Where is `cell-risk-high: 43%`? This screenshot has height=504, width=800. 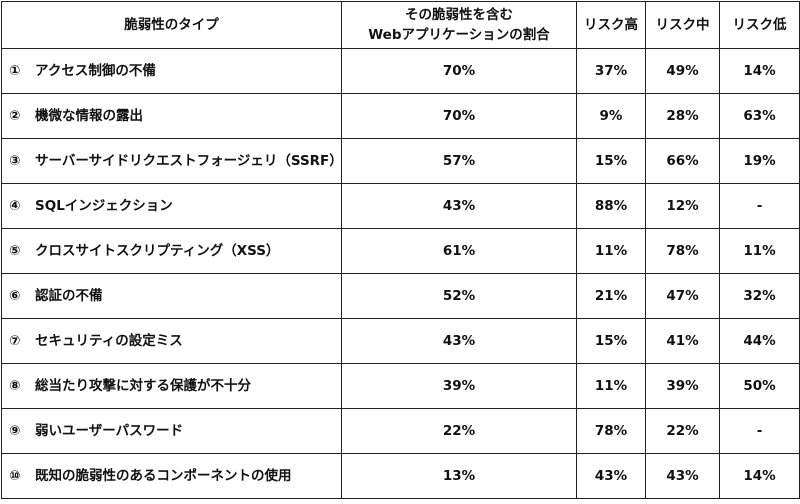
cell-risk-high: 43% is located at coordinates (611, 476).